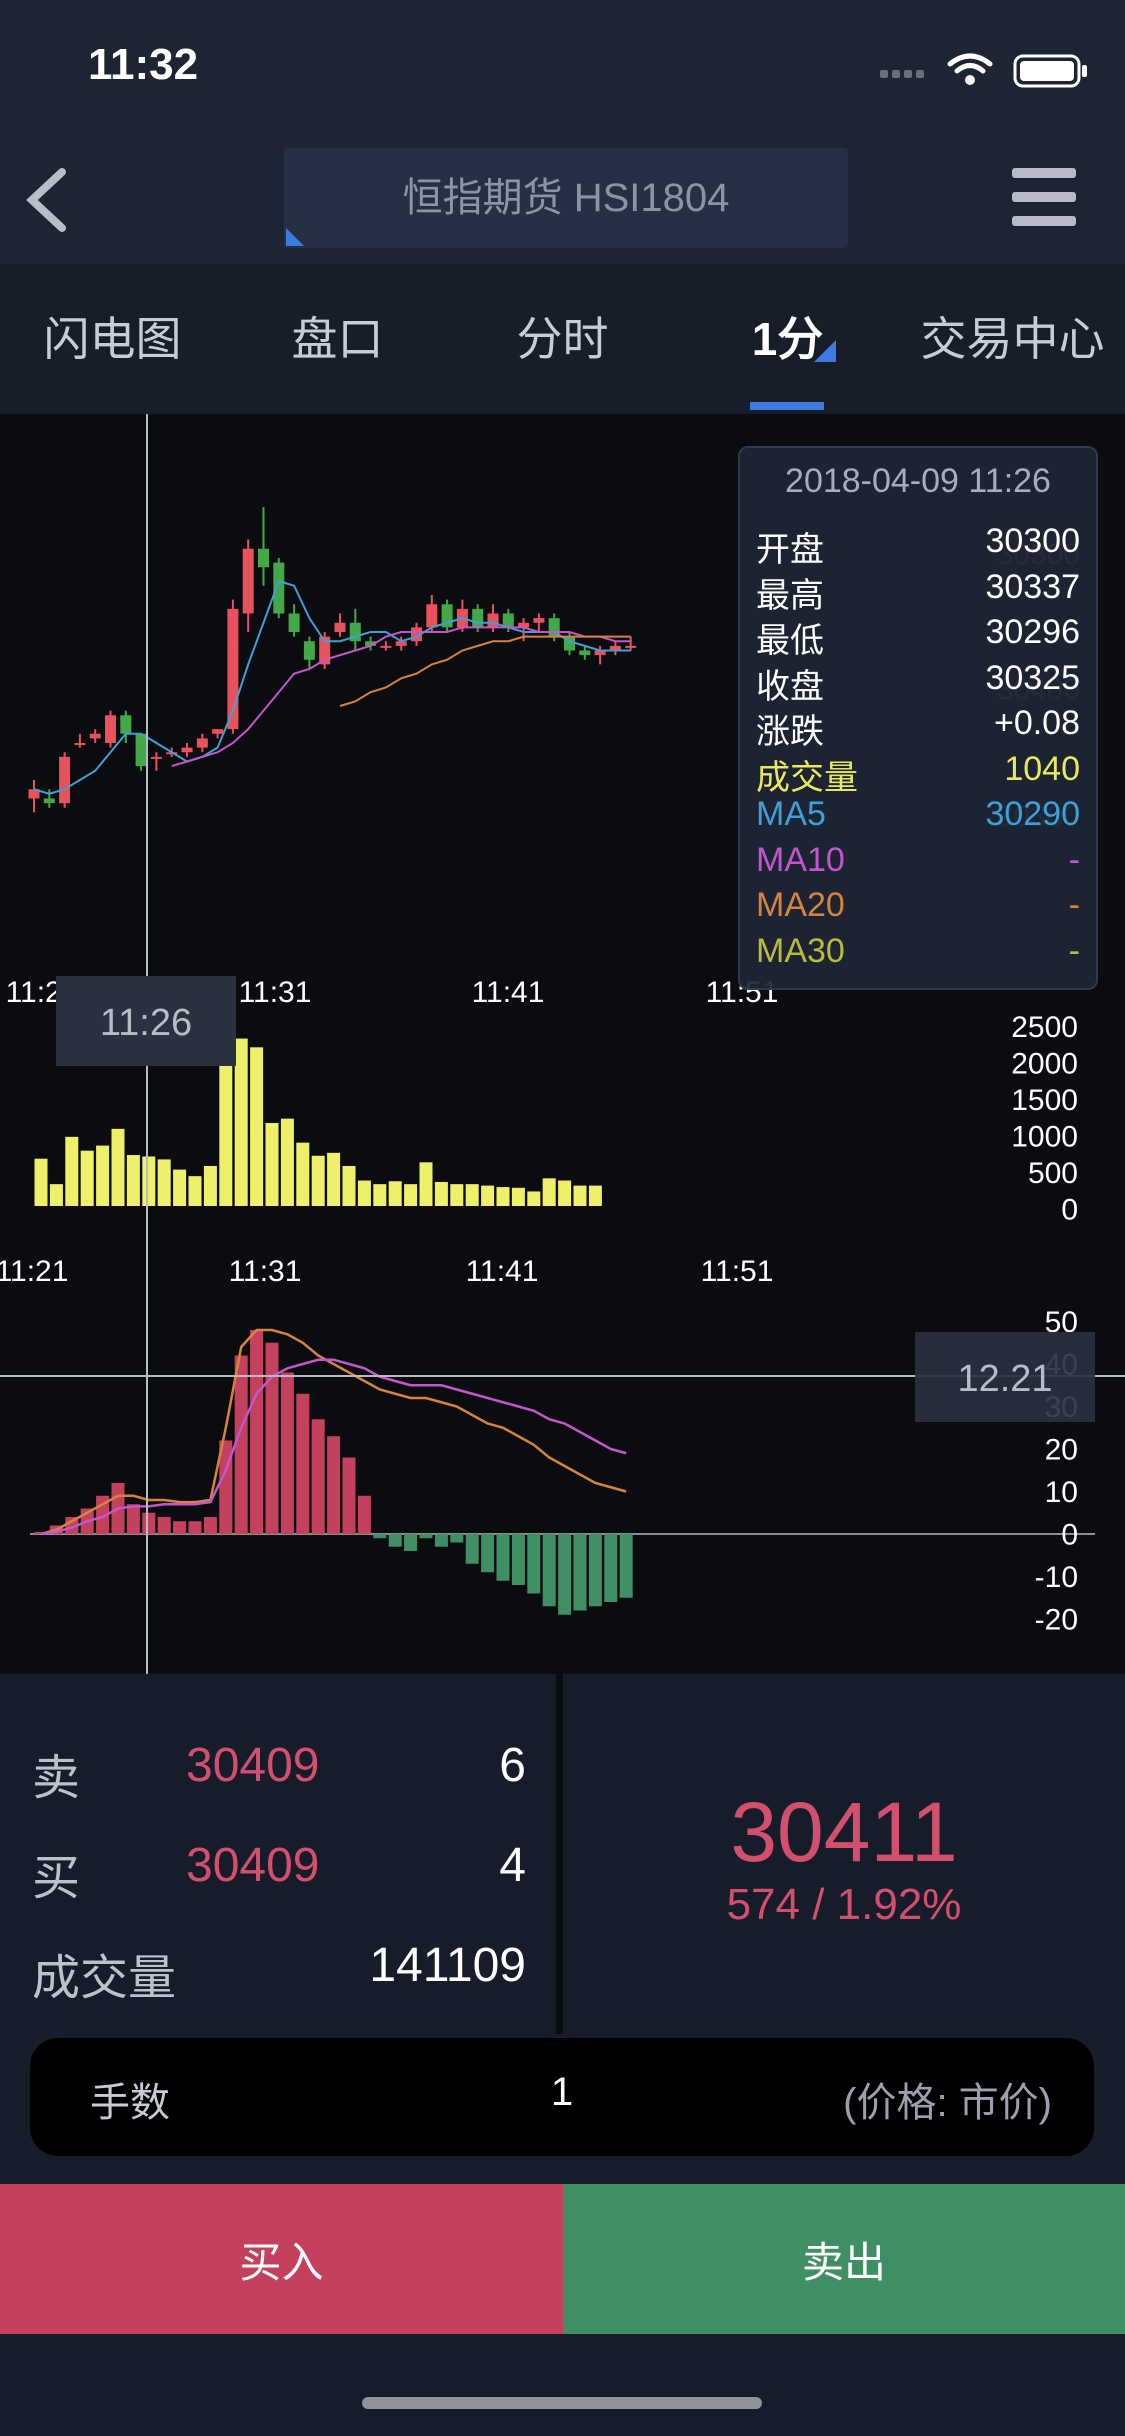 The width and height of the screenshot is (1125, 2436). What do you see at coordinates (104, 1978) in the screenshot?
I see `volume-label: 成交量` at bounding box center [104, 1978].